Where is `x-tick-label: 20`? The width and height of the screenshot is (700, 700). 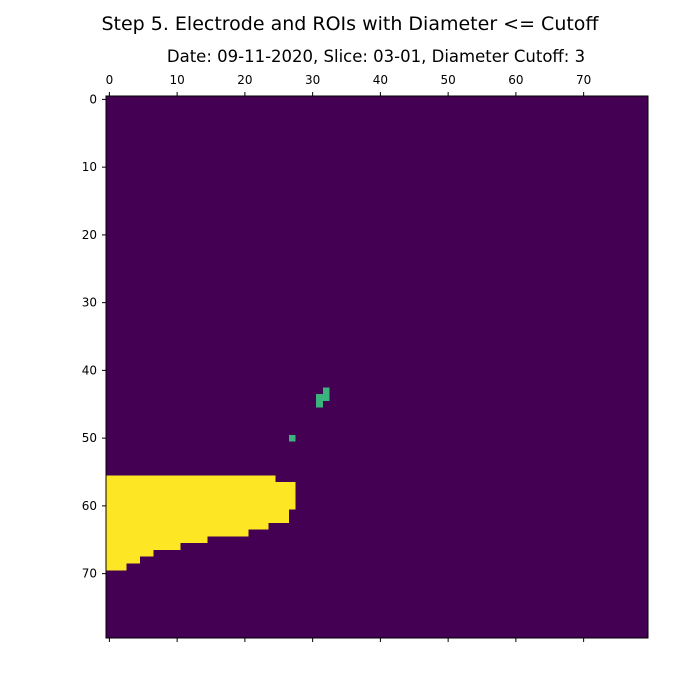
x-tick-label: 20 is located at coordinates (244, 80).